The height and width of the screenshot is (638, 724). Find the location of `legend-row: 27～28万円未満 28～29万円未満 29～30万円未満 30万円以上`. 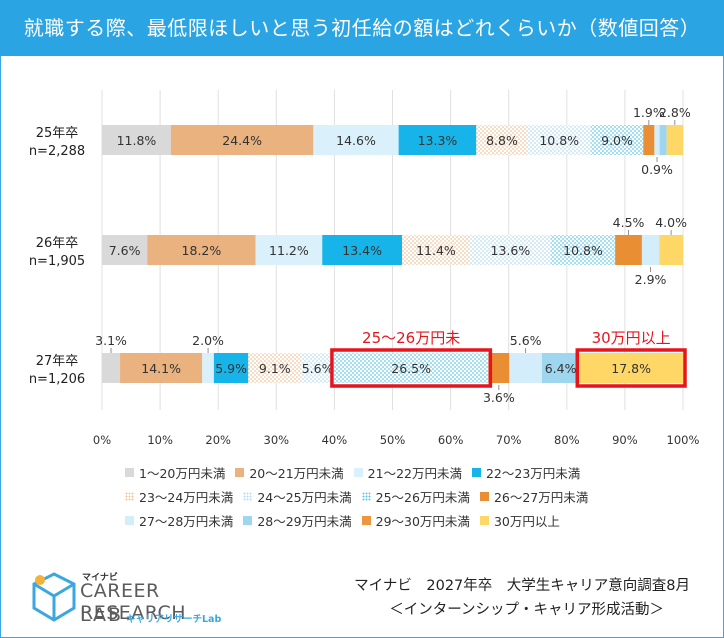

legend-row: 27～28万円未満 28～29万円未満 29～30万円未満 30万円以上 is located at coordinates (385, 520).